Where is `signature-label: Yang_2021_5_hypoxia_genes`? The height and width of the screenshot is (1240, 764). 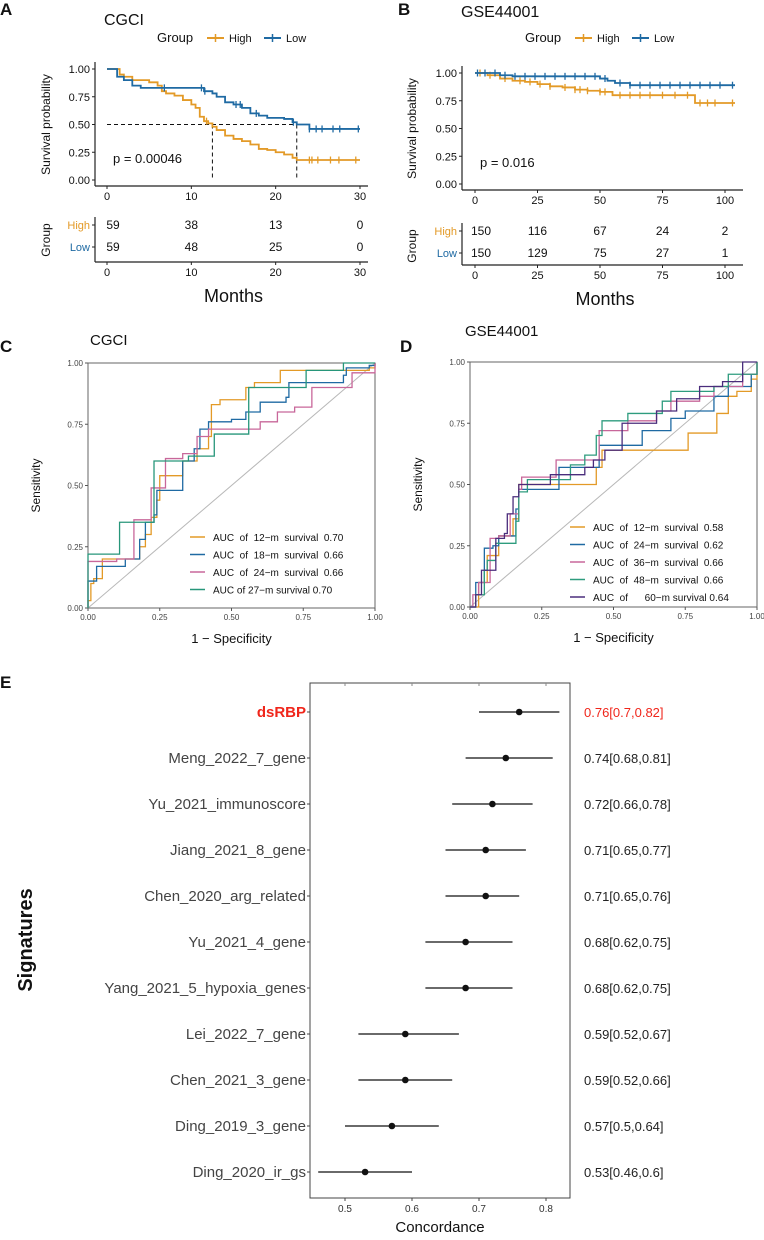 signature-label: Yang_2021_5_hypoxia_genes is located at coordinates (205, 988).